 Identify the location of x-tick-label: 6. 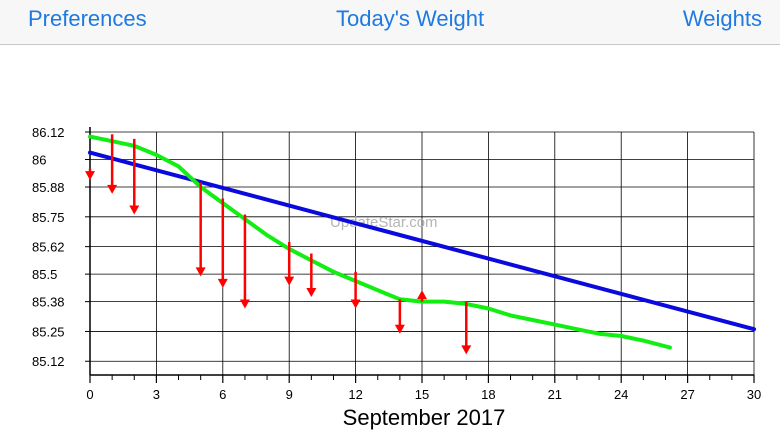
(222, 394).